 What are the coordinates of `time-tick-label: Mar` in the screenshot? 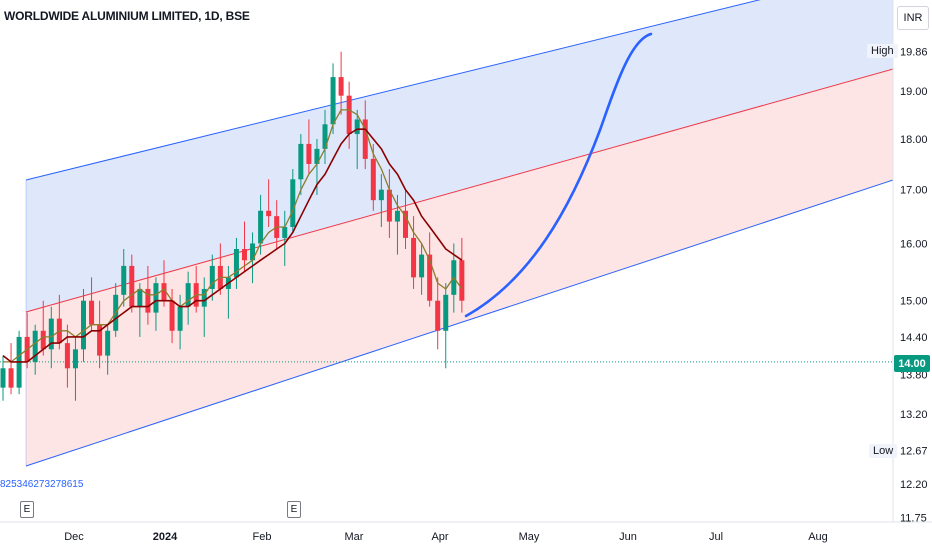 It's located at (354, 537).